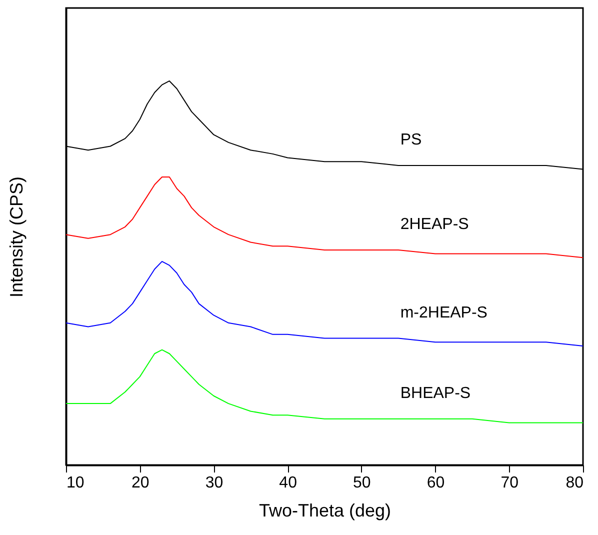  What do you see at coordinates (575, 483) in the screenshot?
I see `x-tick-label: 80` at bounding box center [575, 483].